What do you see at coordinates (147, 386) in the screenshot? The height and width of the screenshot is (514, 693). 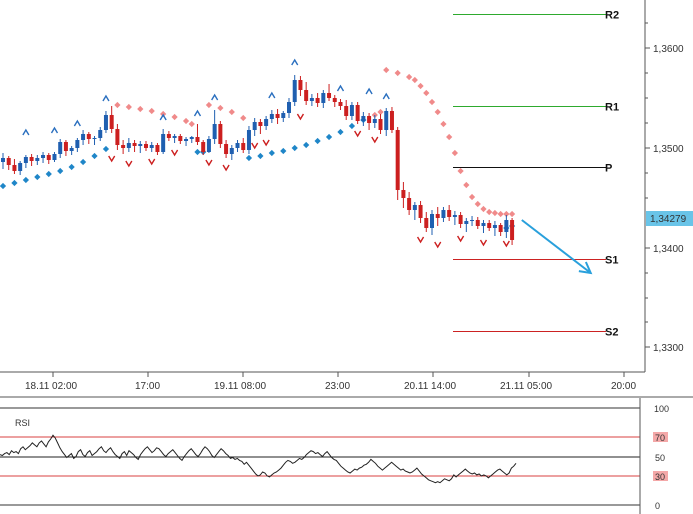 I see `time-tick-label: 17:00` at bounding box center [147, 386].